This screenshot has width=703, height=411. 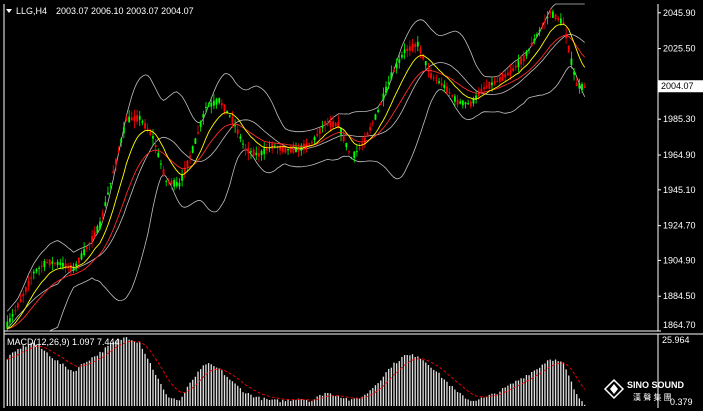 I want to click on price-tick-label: 2045.90, so click(x=679, y=13).